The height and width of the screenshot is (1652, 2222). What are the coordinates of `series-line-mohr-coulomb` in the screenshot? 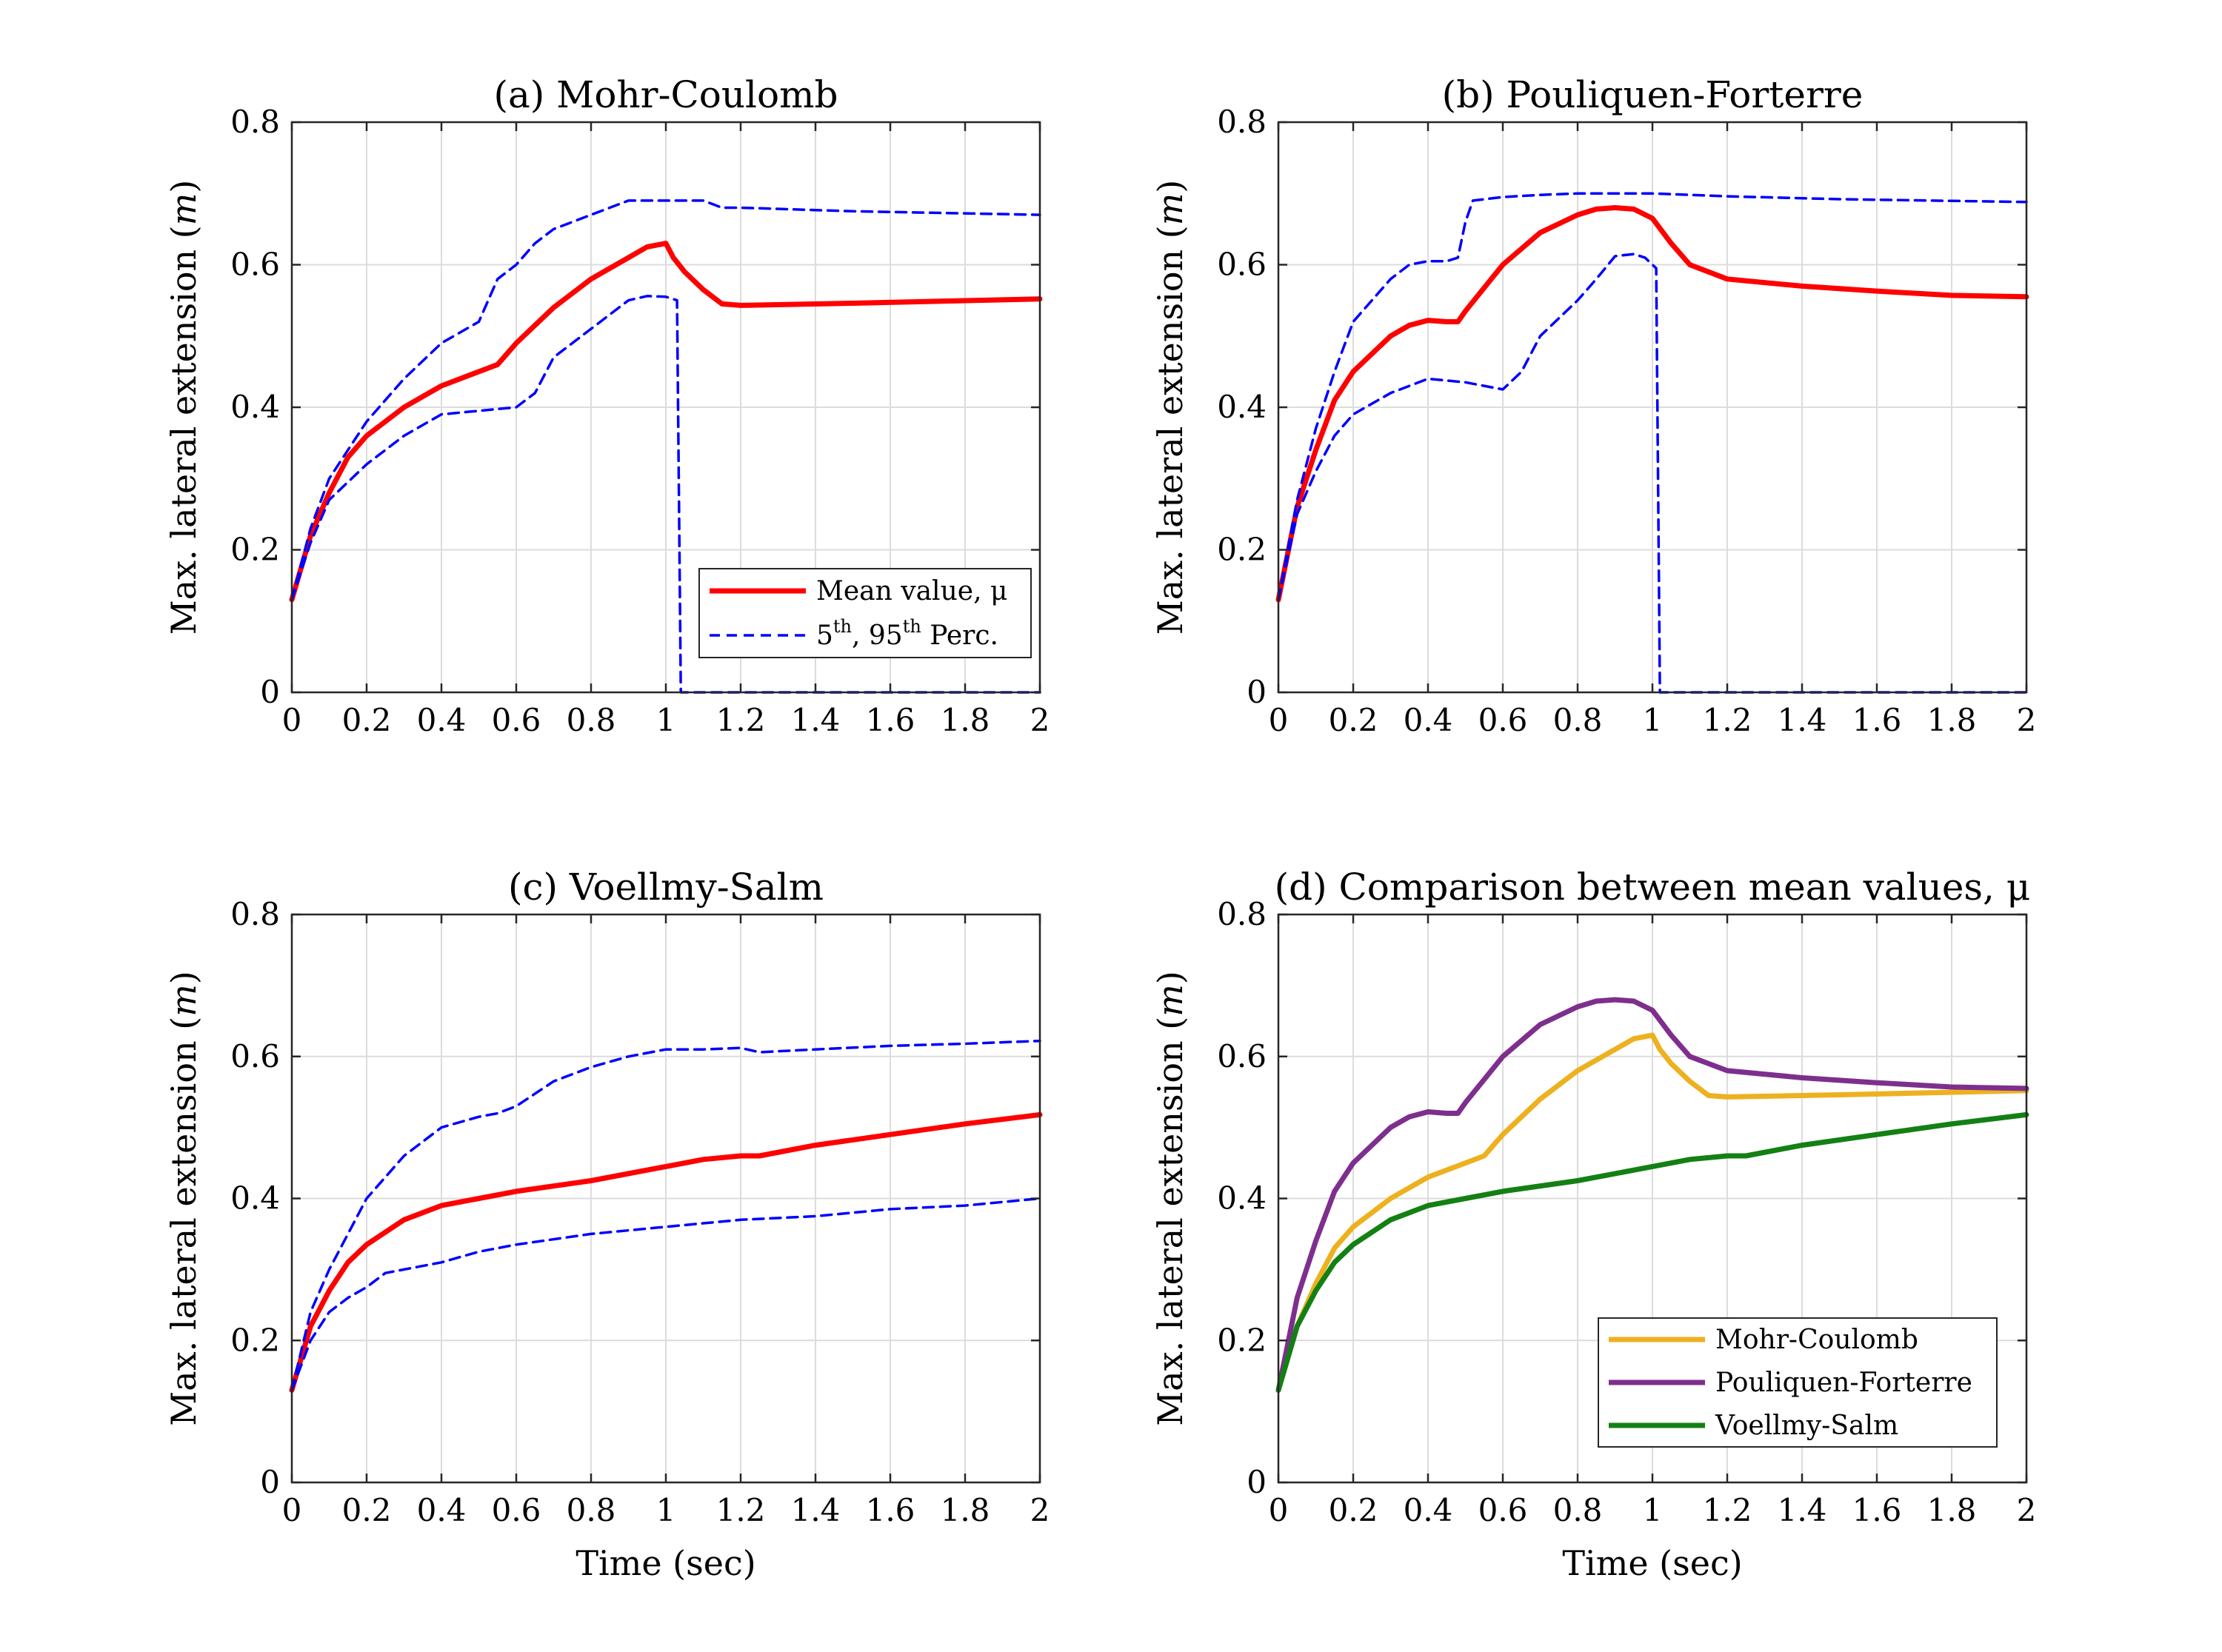 It's located at (1652, 1212).